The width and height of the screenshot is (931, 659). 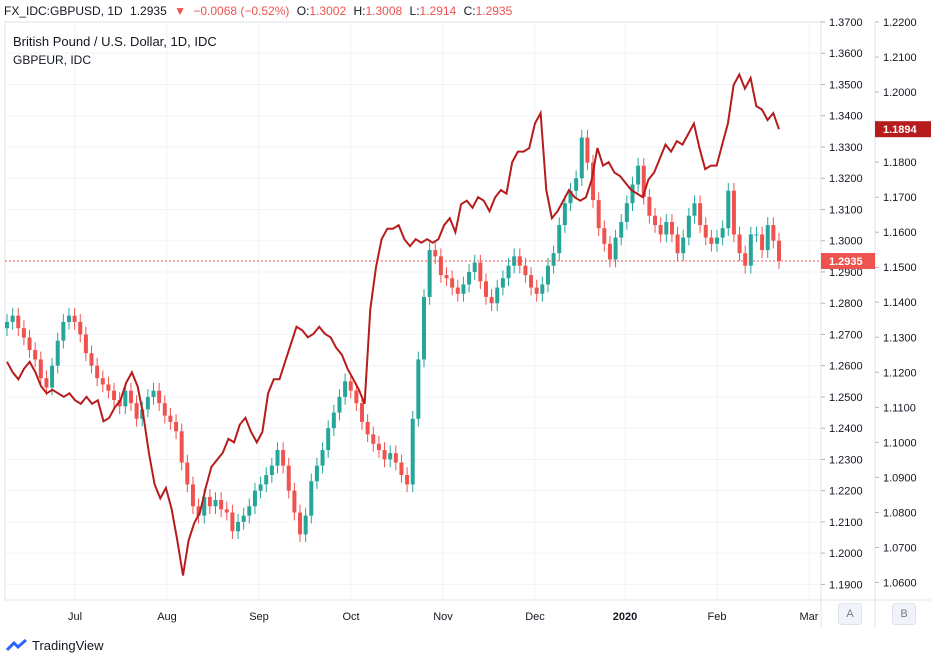 I want to click on x-tick-label: Feb, so click(x=717, y=617).